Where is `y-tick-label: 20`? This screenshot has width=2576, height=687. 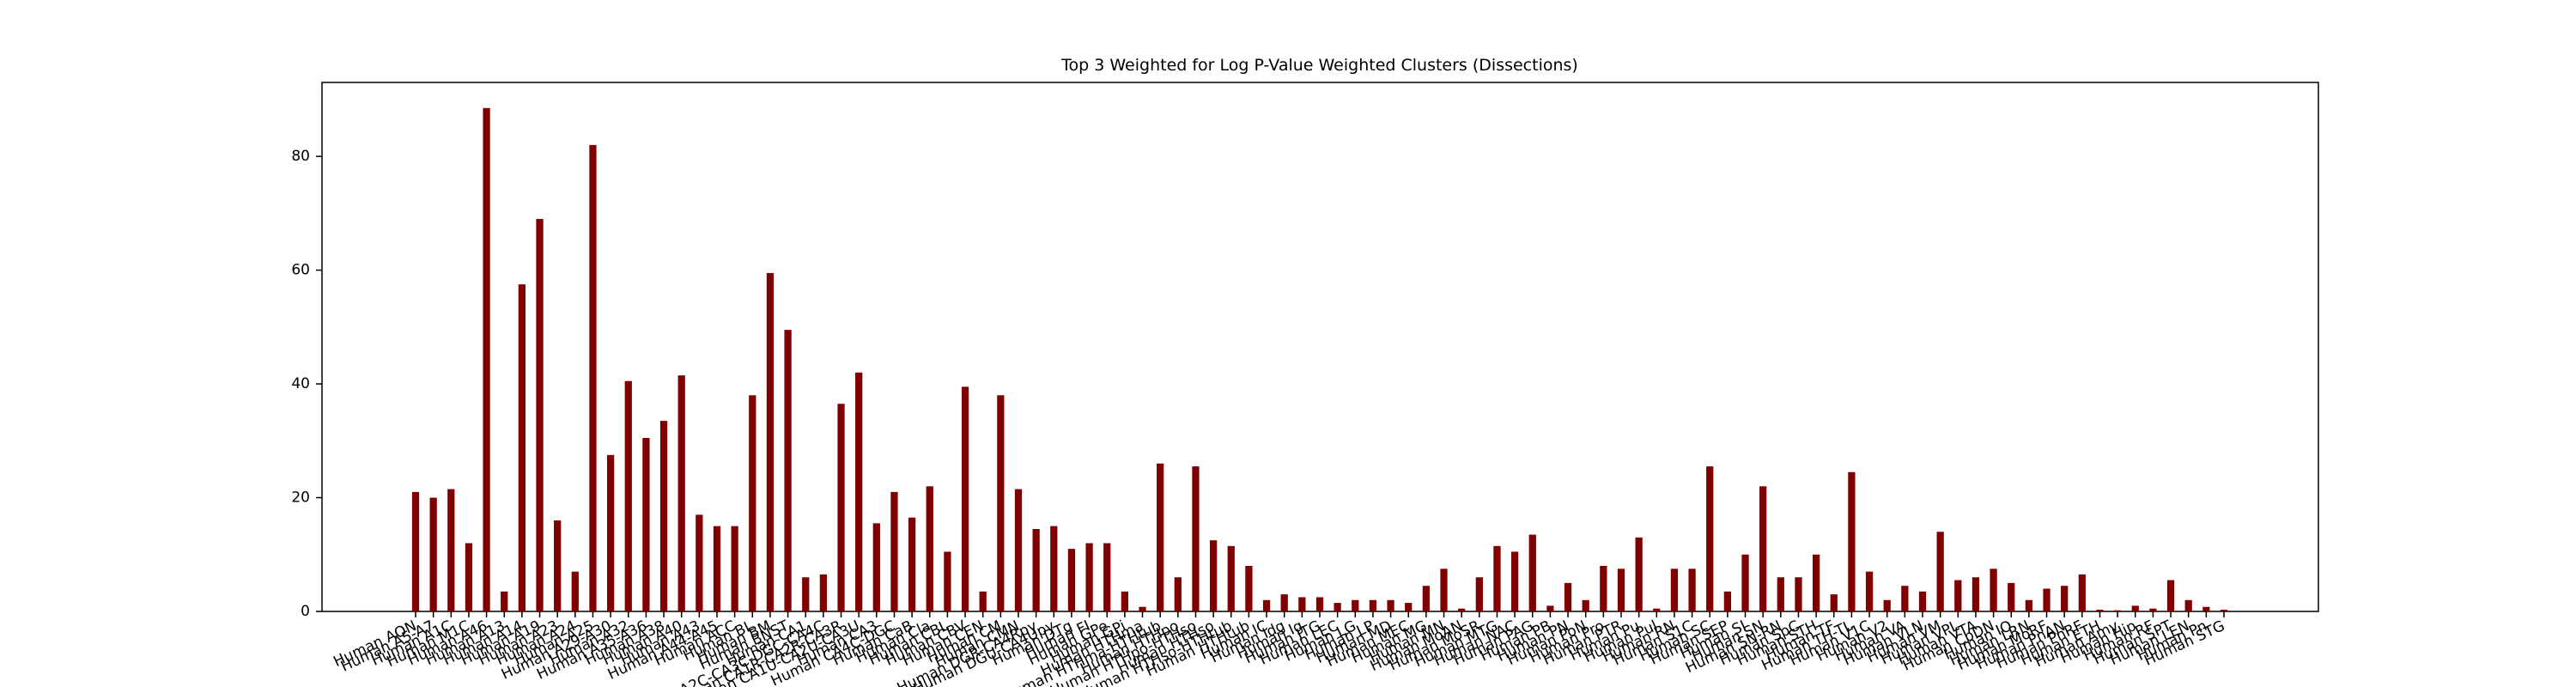 y-tick-label: 20 is located at coordinates (301, 498).